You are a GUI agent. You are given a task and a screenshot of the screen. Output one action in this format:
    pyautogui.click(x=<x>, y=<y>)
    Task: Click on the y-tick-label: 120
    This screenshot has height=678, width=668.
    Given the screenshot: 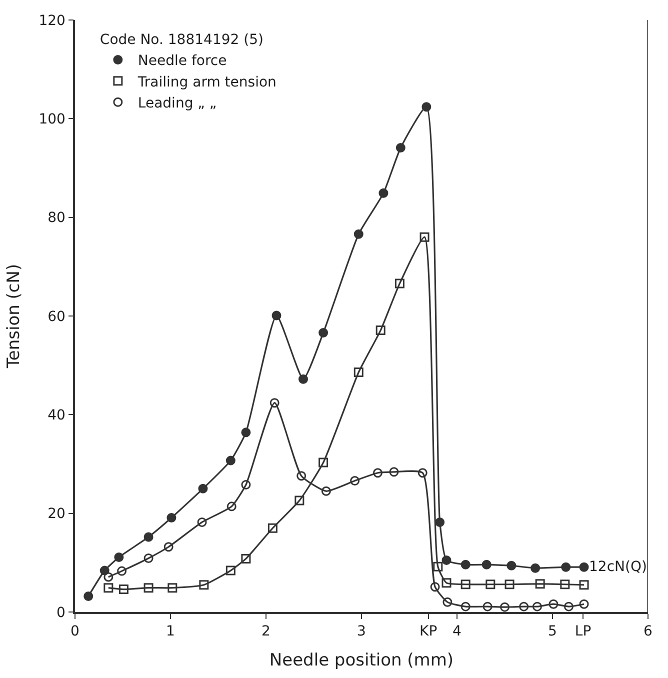 What is the action you would take?
    pyautogui.click(x=52, y=20)
    